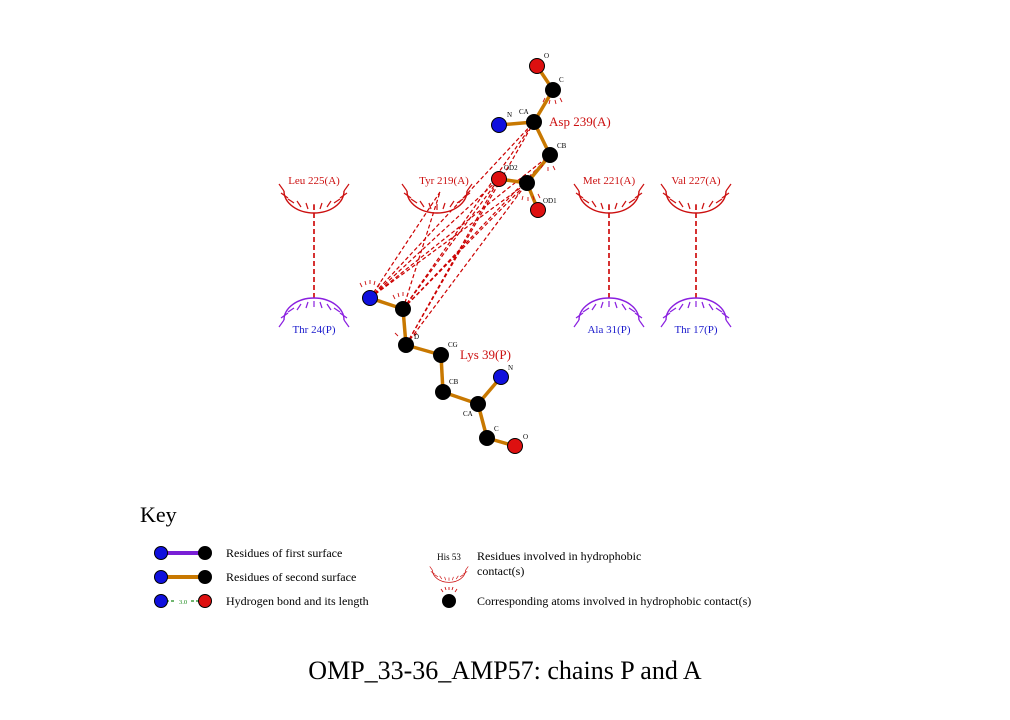 The width and height of the screenshot is (1010, 720). I want to click on lys39-atoms, so click(442, 372).